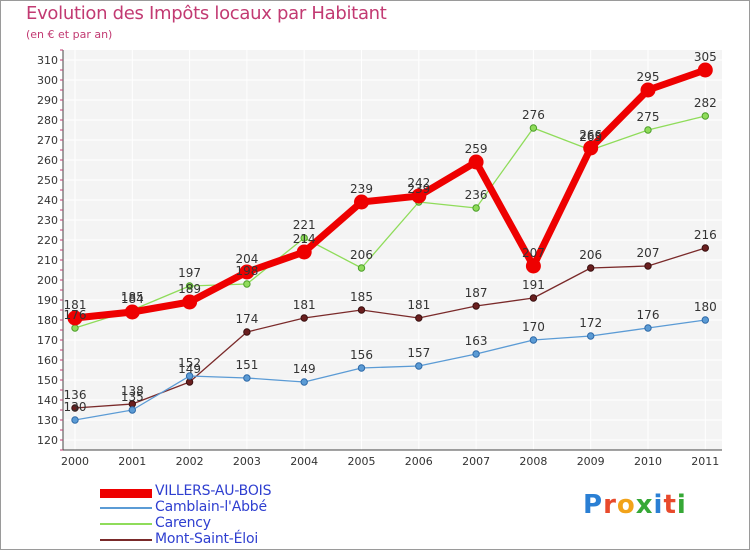  I want to click on data-label-mont: 174, so click(246, 319).